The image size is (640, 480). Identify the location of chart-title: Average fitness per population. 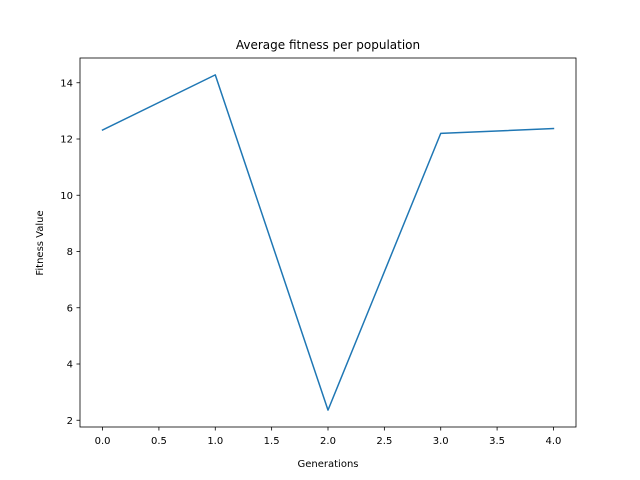
(328, 45).